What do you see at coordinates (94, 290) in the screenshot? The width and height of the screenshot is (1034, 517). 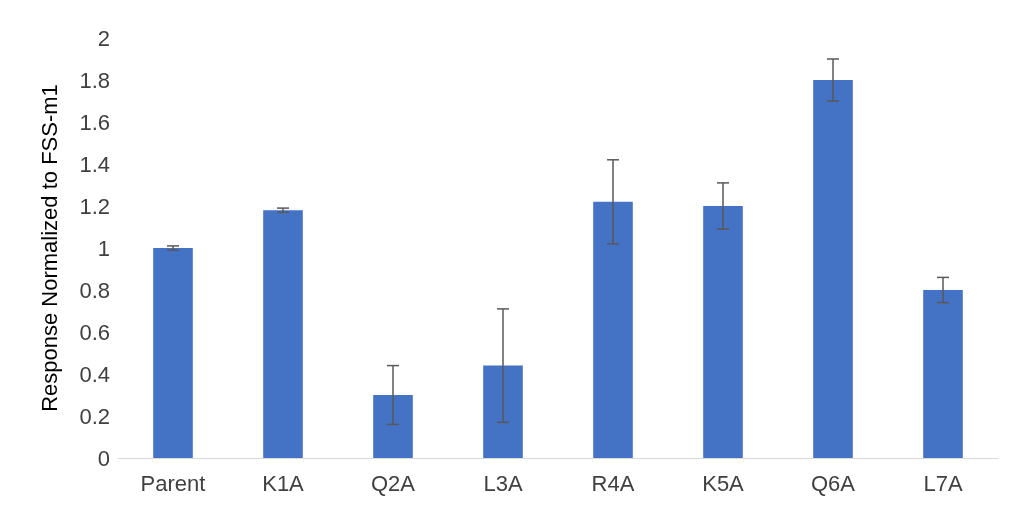 I see `y-tick-label: 0.8` at bounding box center [94, 290].